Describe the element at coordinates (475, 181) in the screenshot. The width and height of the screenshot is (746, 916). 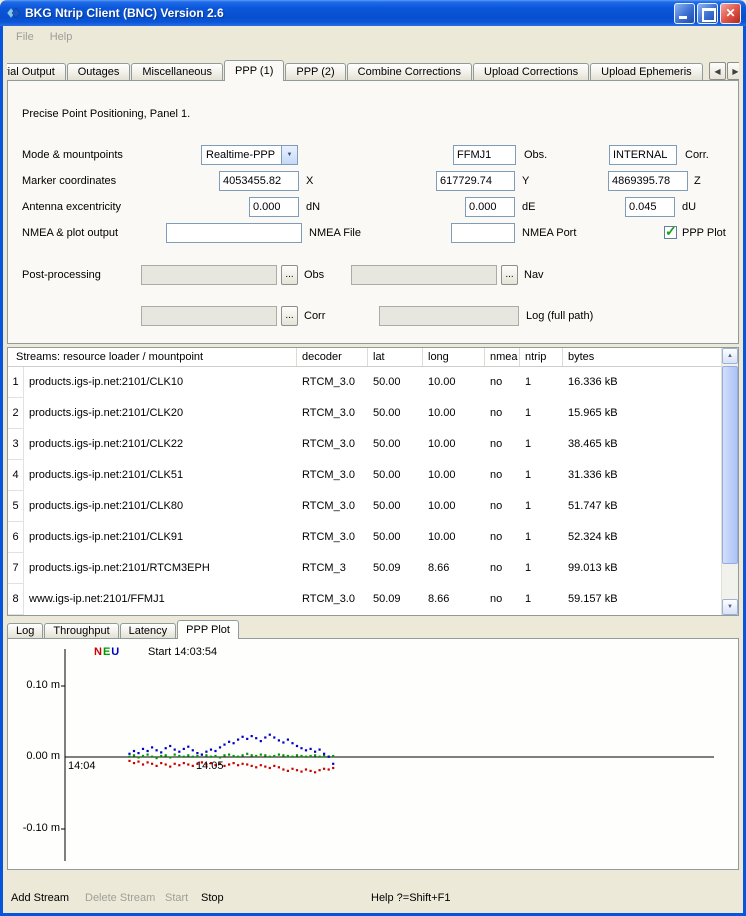
I see `marker-y-field` at that location.